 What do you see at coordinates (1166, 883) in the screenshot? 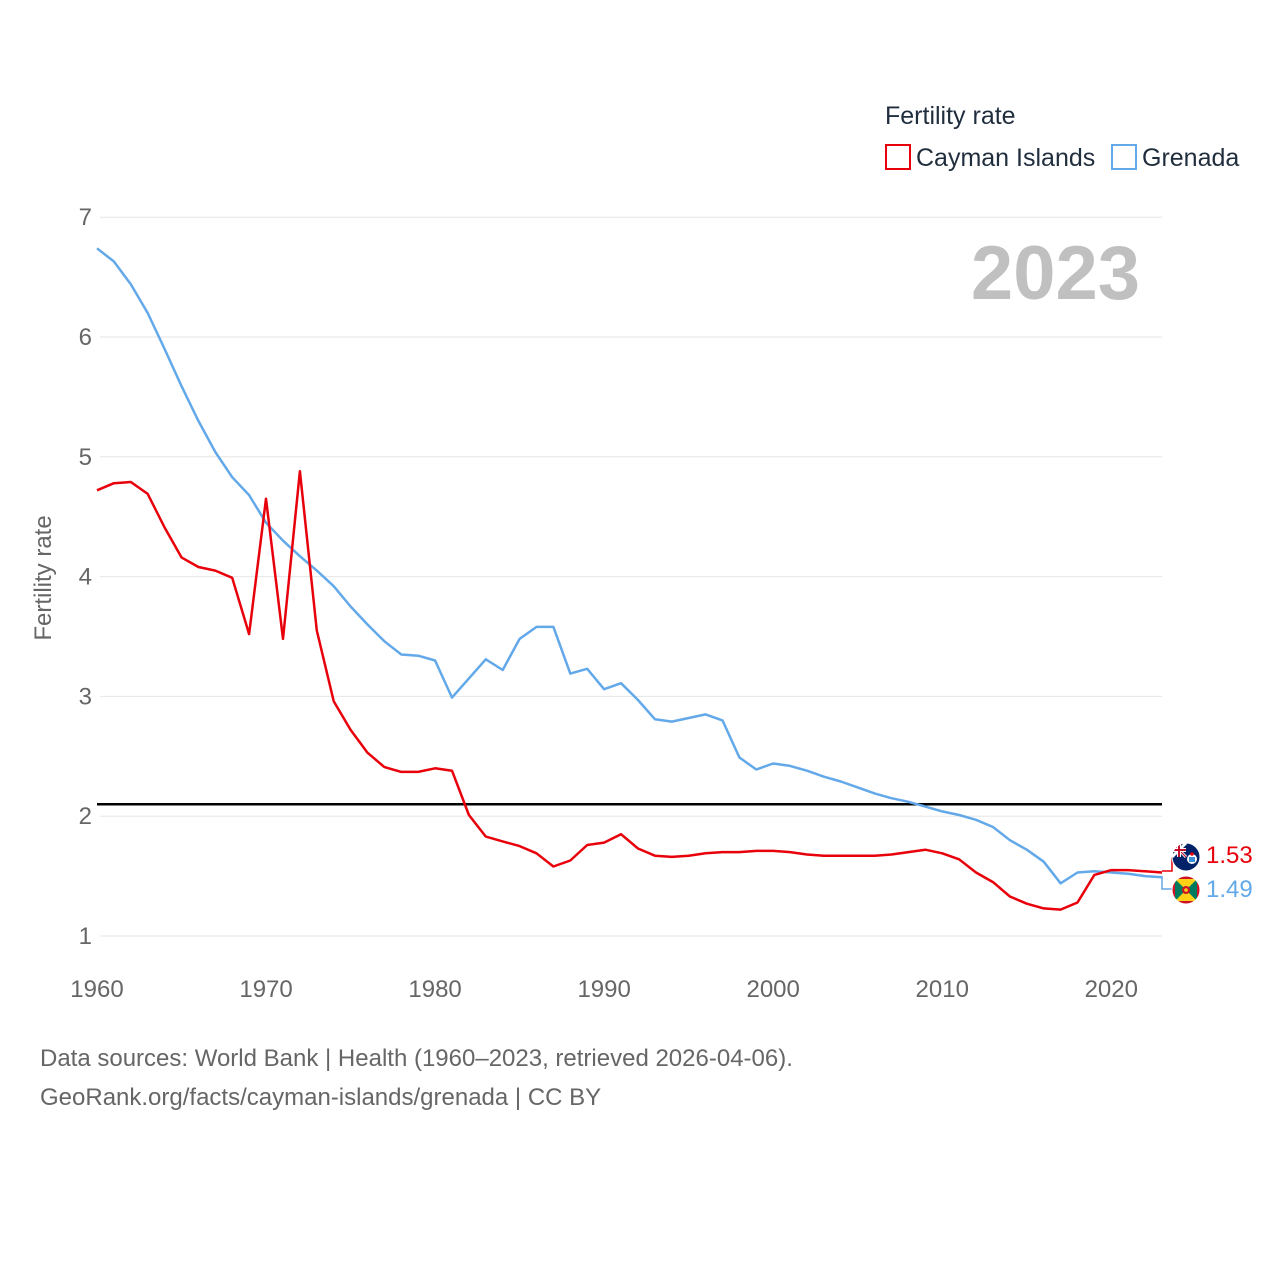
I see `grenada-leader-line` at bounding box center [1166, 883].